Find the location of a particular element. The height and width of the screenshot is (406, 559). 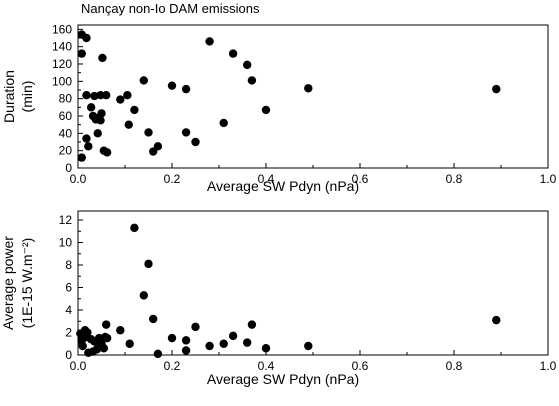

y-tick-label: 160 is located at coordinates (62, 29).